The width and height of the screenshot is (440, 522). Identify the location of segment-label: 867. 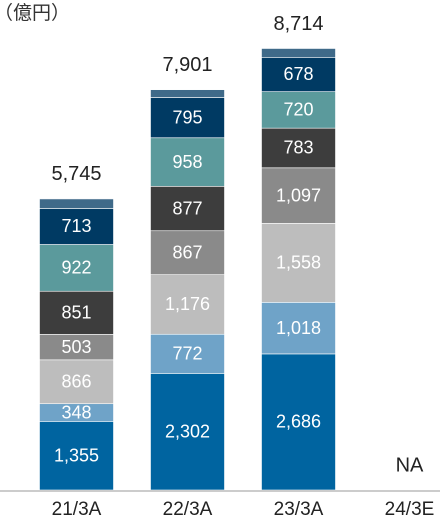
(187, 252).